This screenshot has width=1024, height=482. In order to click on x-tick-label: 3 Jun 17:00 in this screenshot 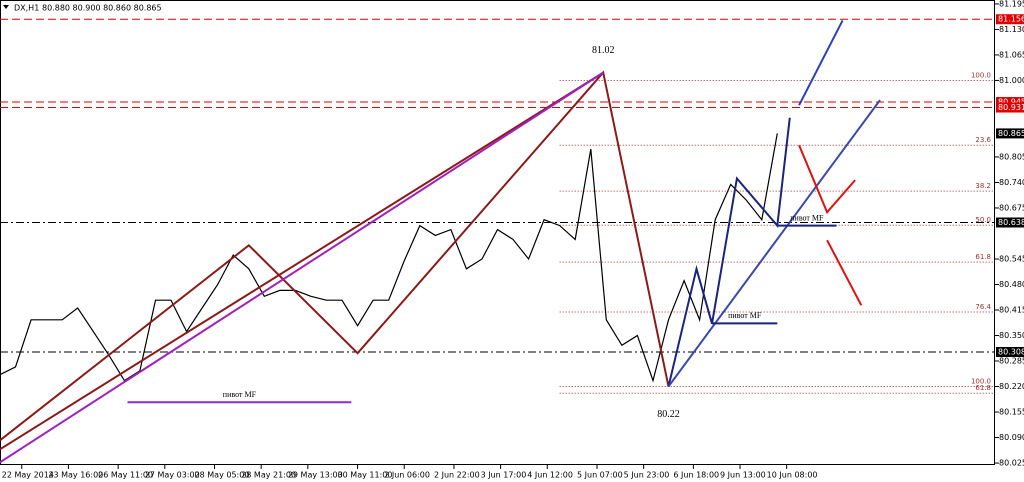, I will do `click(504, 475)`.